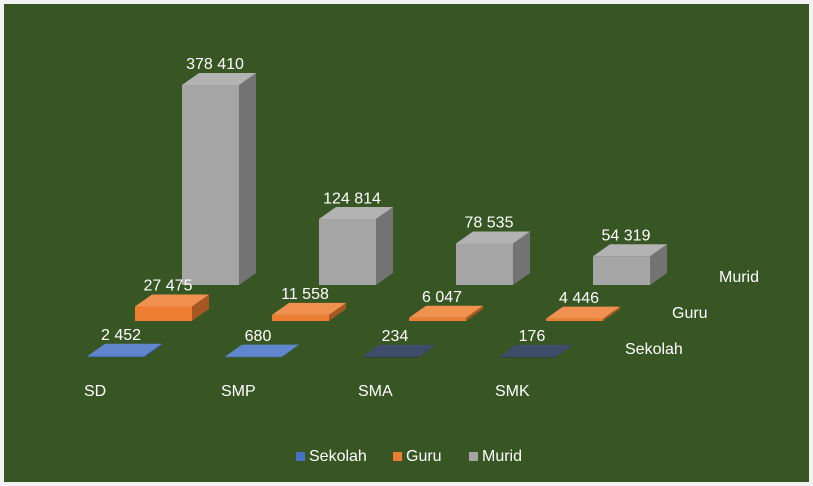  Describe the element at coordinates (395, 336) in the screenshot. I see `value-label: 234` at that location.